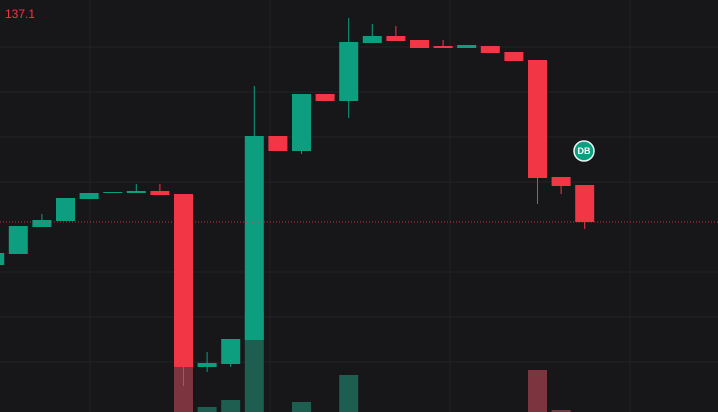 The height and width of the screenshot is (412, 718). I want to click on badge-label: DB, so click(584, 151).